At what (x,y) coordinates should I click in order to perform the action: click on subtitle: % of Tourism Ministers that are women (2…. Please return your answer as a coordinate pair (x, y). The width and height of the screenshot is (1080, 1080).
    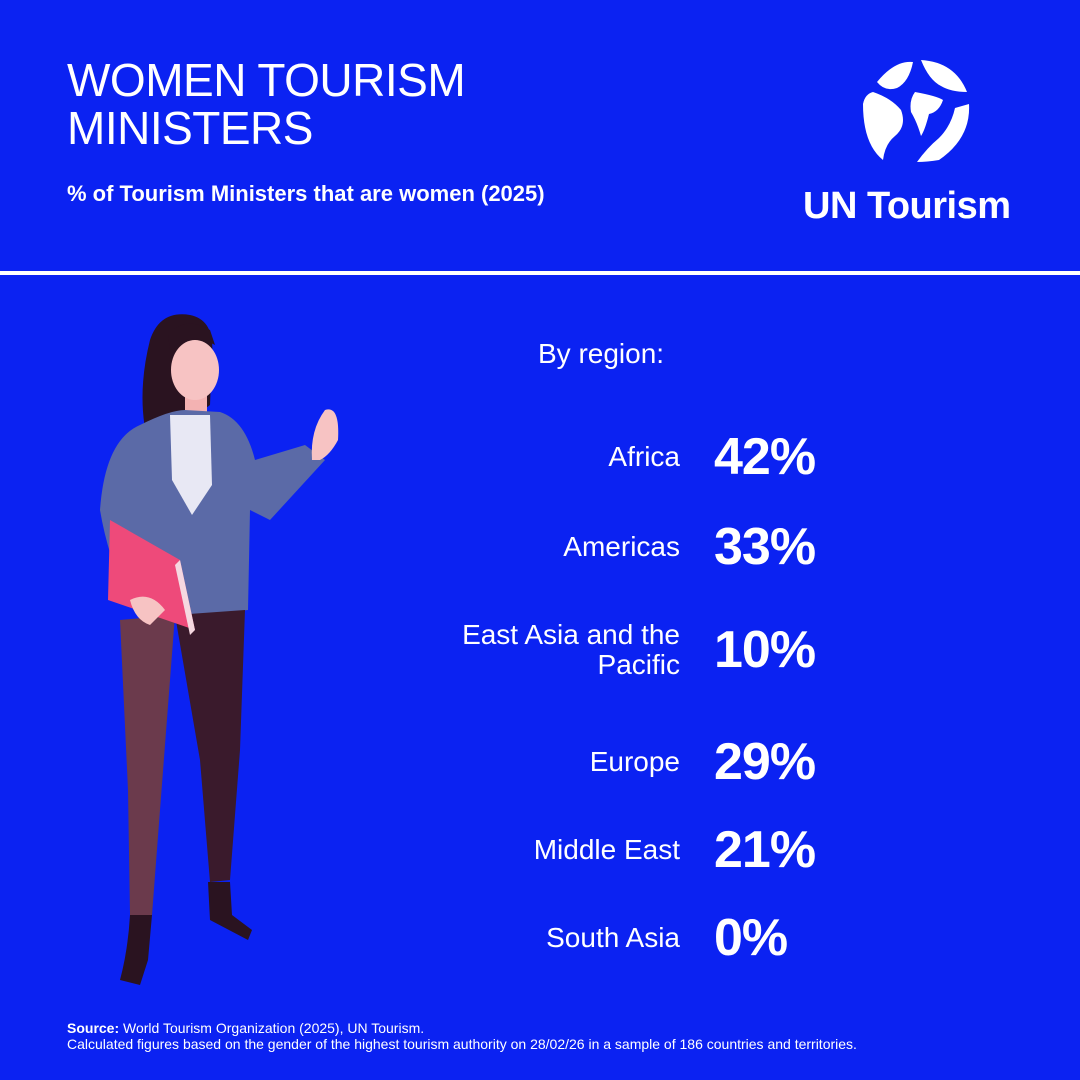
    Looking at the image, I should click on (306, 193).